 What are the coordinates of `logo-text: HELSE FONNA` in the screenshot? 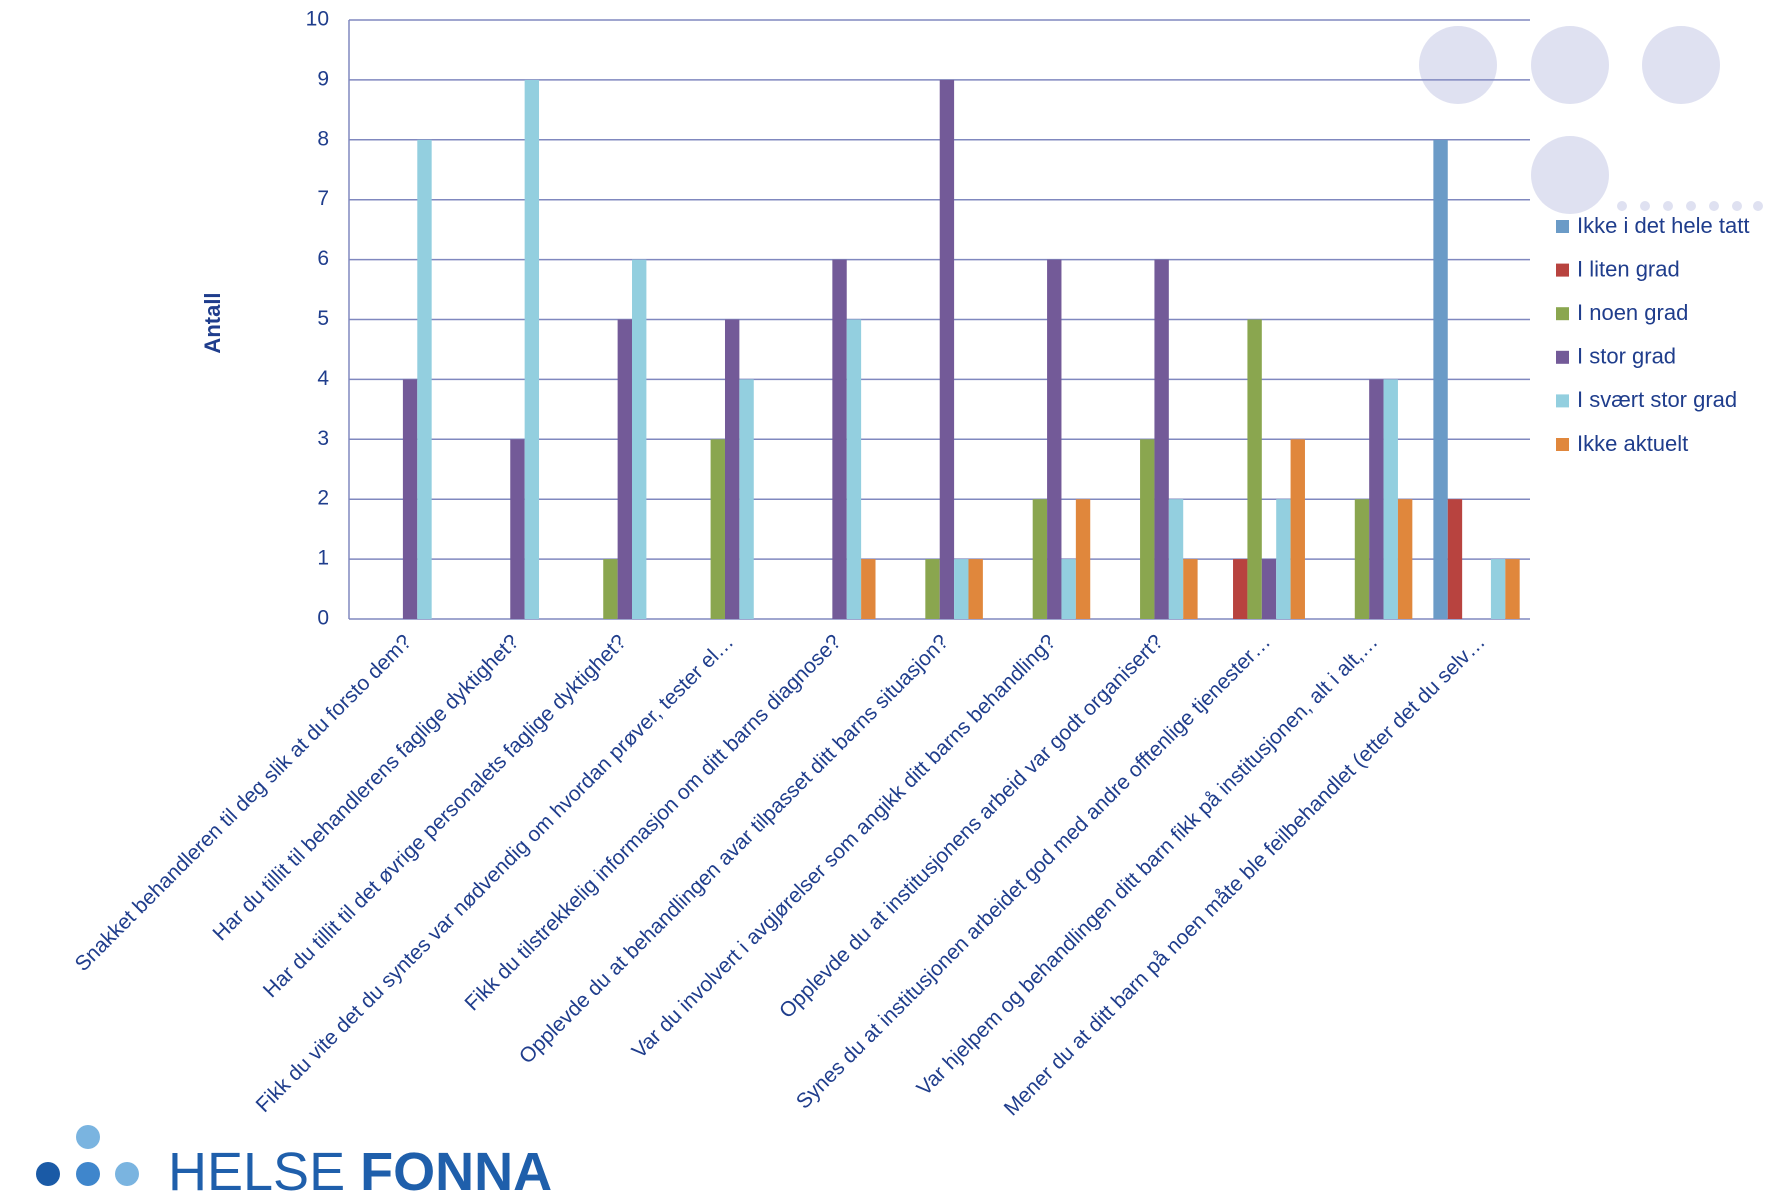 It's located at (360, 1170).